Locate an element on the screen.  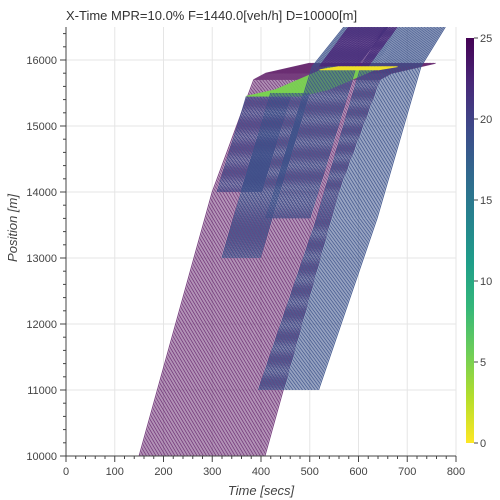
x-tick-label: 800 is located at coordinates (456, 472).